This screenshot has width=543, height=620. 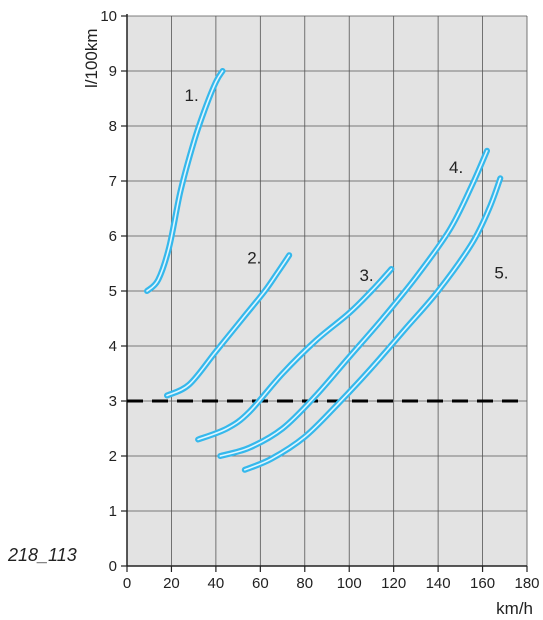 What do you see at coordinates (91, 58) in the screenshot?
I see `y-axis-label: l/100km` at bounding box center [91, 58].